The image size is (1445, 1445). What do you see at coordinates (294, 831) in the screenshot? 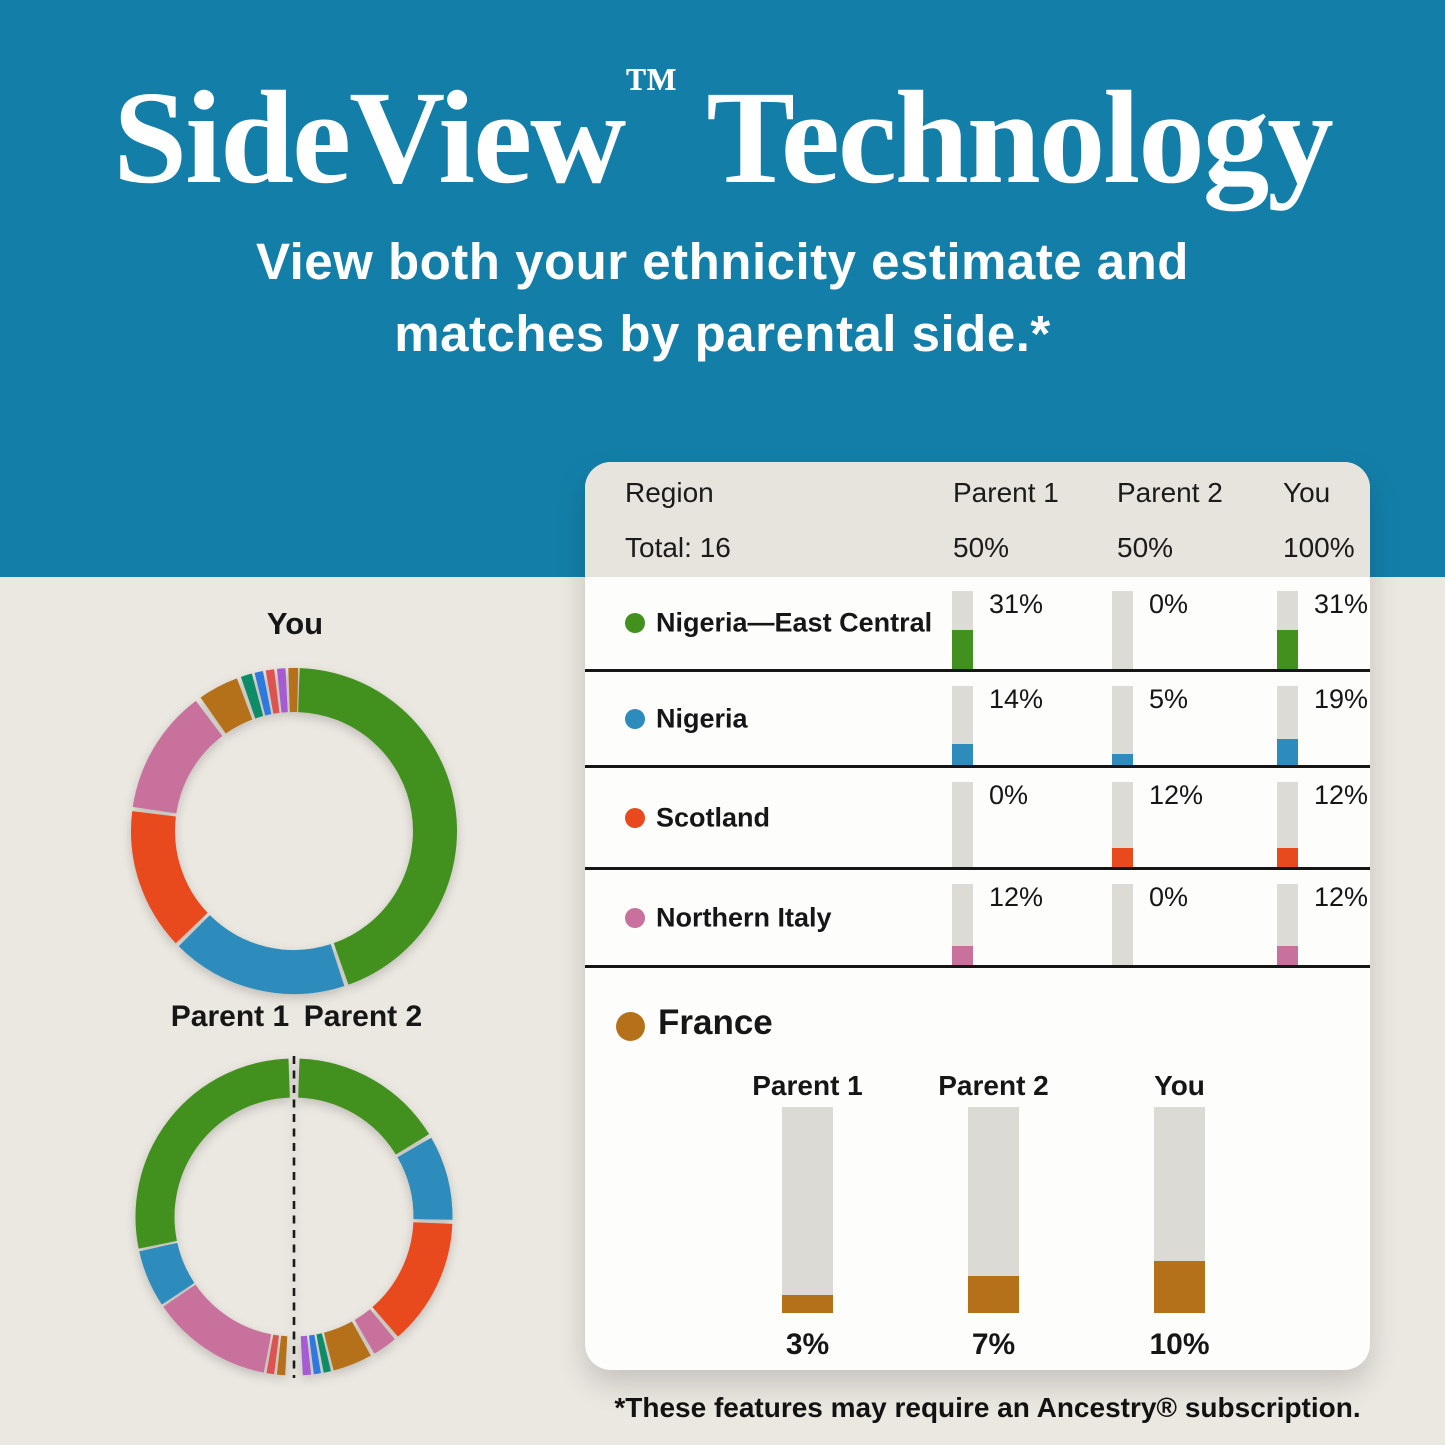
I see `you-donut-chart` at bounding box center [294, 831].